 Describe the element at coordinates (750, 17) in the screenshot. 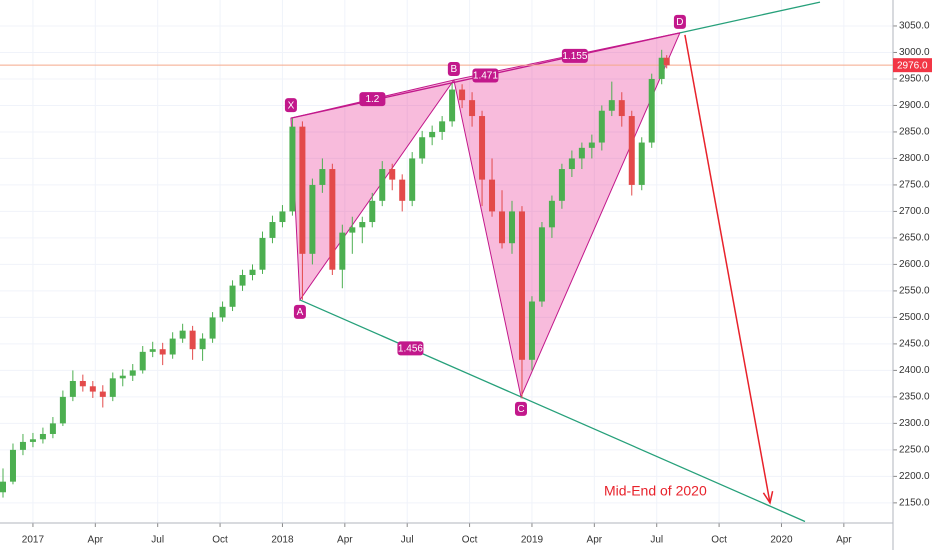

I see `upper-trendline` at that location.